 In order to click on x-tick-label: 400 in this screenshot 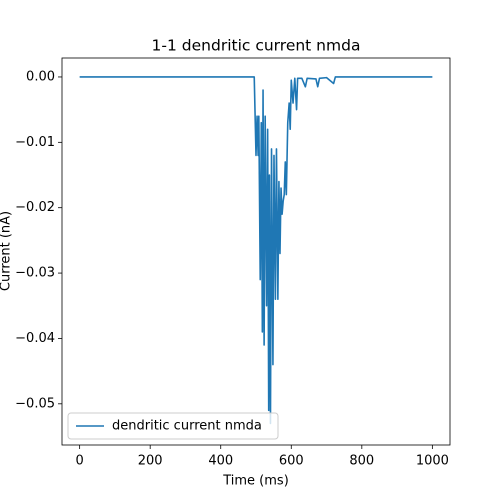, I will do `click(220, 461)`.